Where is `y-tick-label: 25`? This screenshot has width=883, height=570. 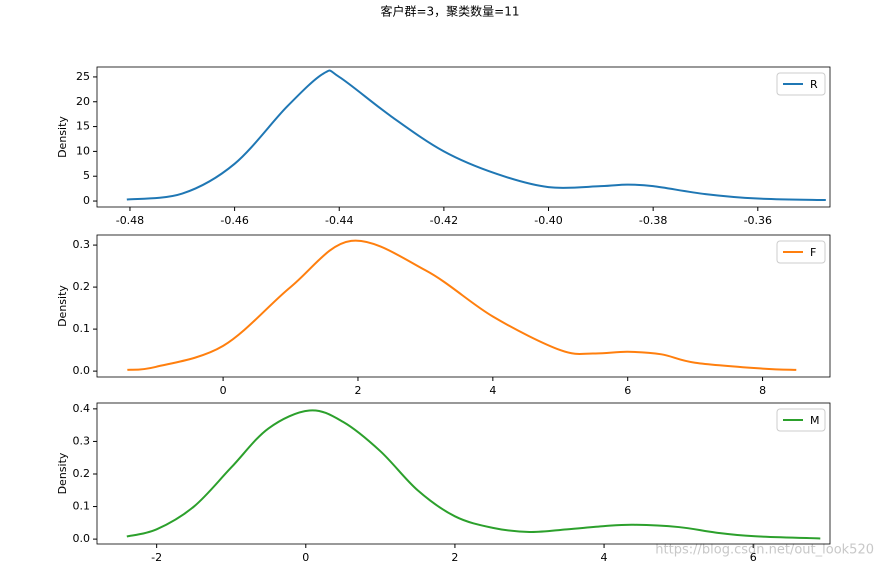
y-tick-label: 25 is located at coordinates (83, 76).